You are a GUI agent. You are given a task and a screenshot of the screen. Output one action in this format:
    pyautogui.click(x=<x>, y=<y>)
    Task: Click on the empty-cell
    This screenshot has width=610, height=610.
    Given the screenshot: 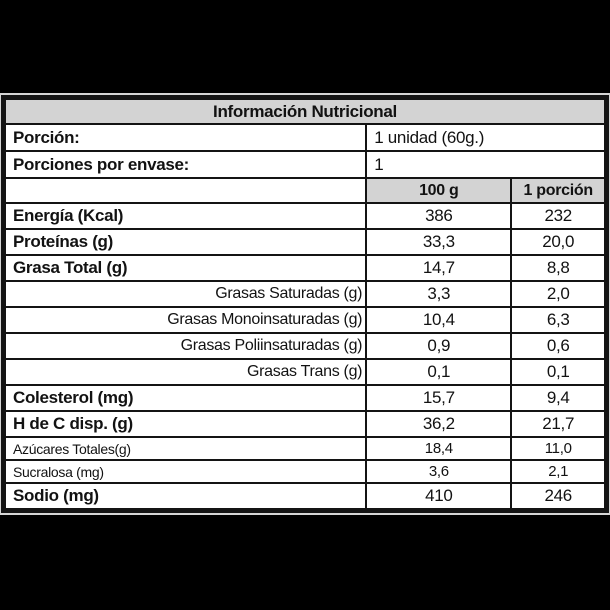 What is the action you would take?
    pyautogui.click(x=185, y=190)
    